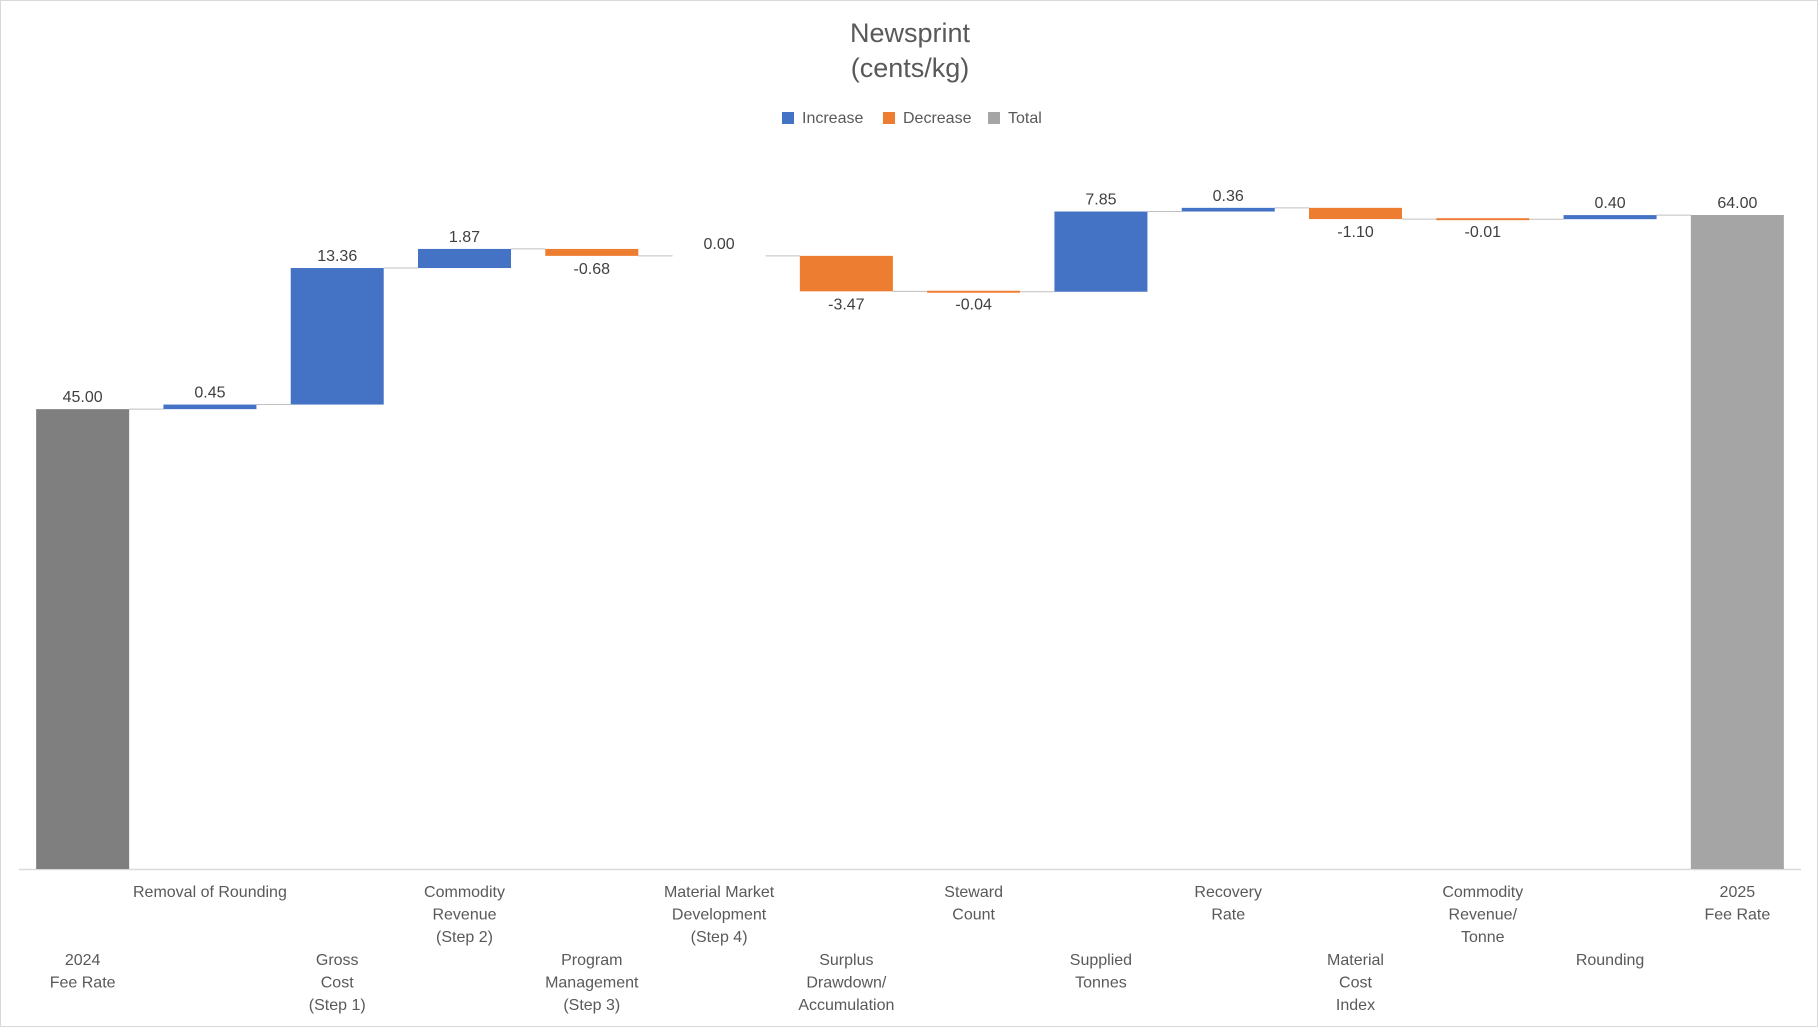  I want to click on category-label-5: Material Market Development (Step 4), so click(719, 915).